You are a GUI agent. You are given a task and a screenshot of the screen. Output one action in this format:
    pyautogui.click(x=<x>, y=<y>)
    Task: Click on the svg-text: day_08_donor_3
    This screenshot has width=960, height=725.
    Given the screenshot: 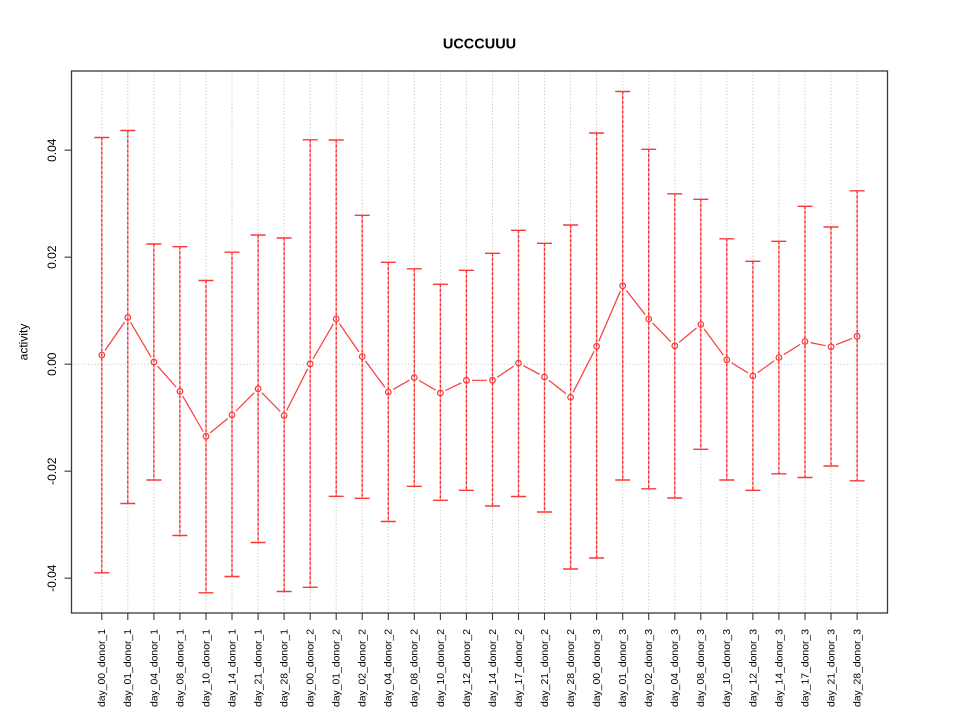 What is the action you would take?
    pyautogui.click(x=701, y=668)
    